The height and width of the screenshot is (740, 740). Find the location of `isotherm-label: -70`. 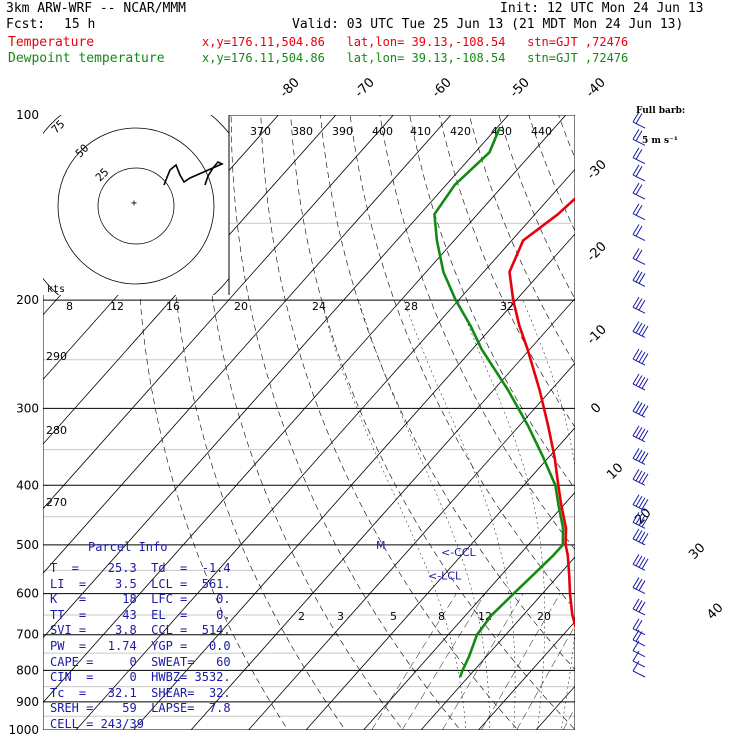

isotherm-label: -70 is located at coordinates (365, 88).